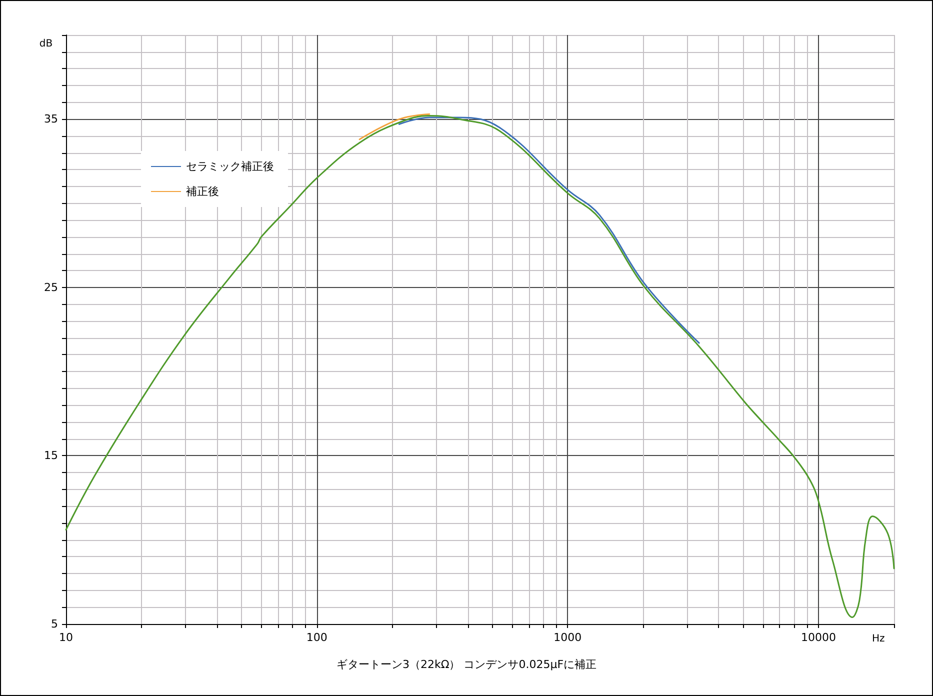  What do you see at coordinates (230, 166) in the screenshot?
I see `legend-label: セラミック補正後` at bounding box center [230, 166].